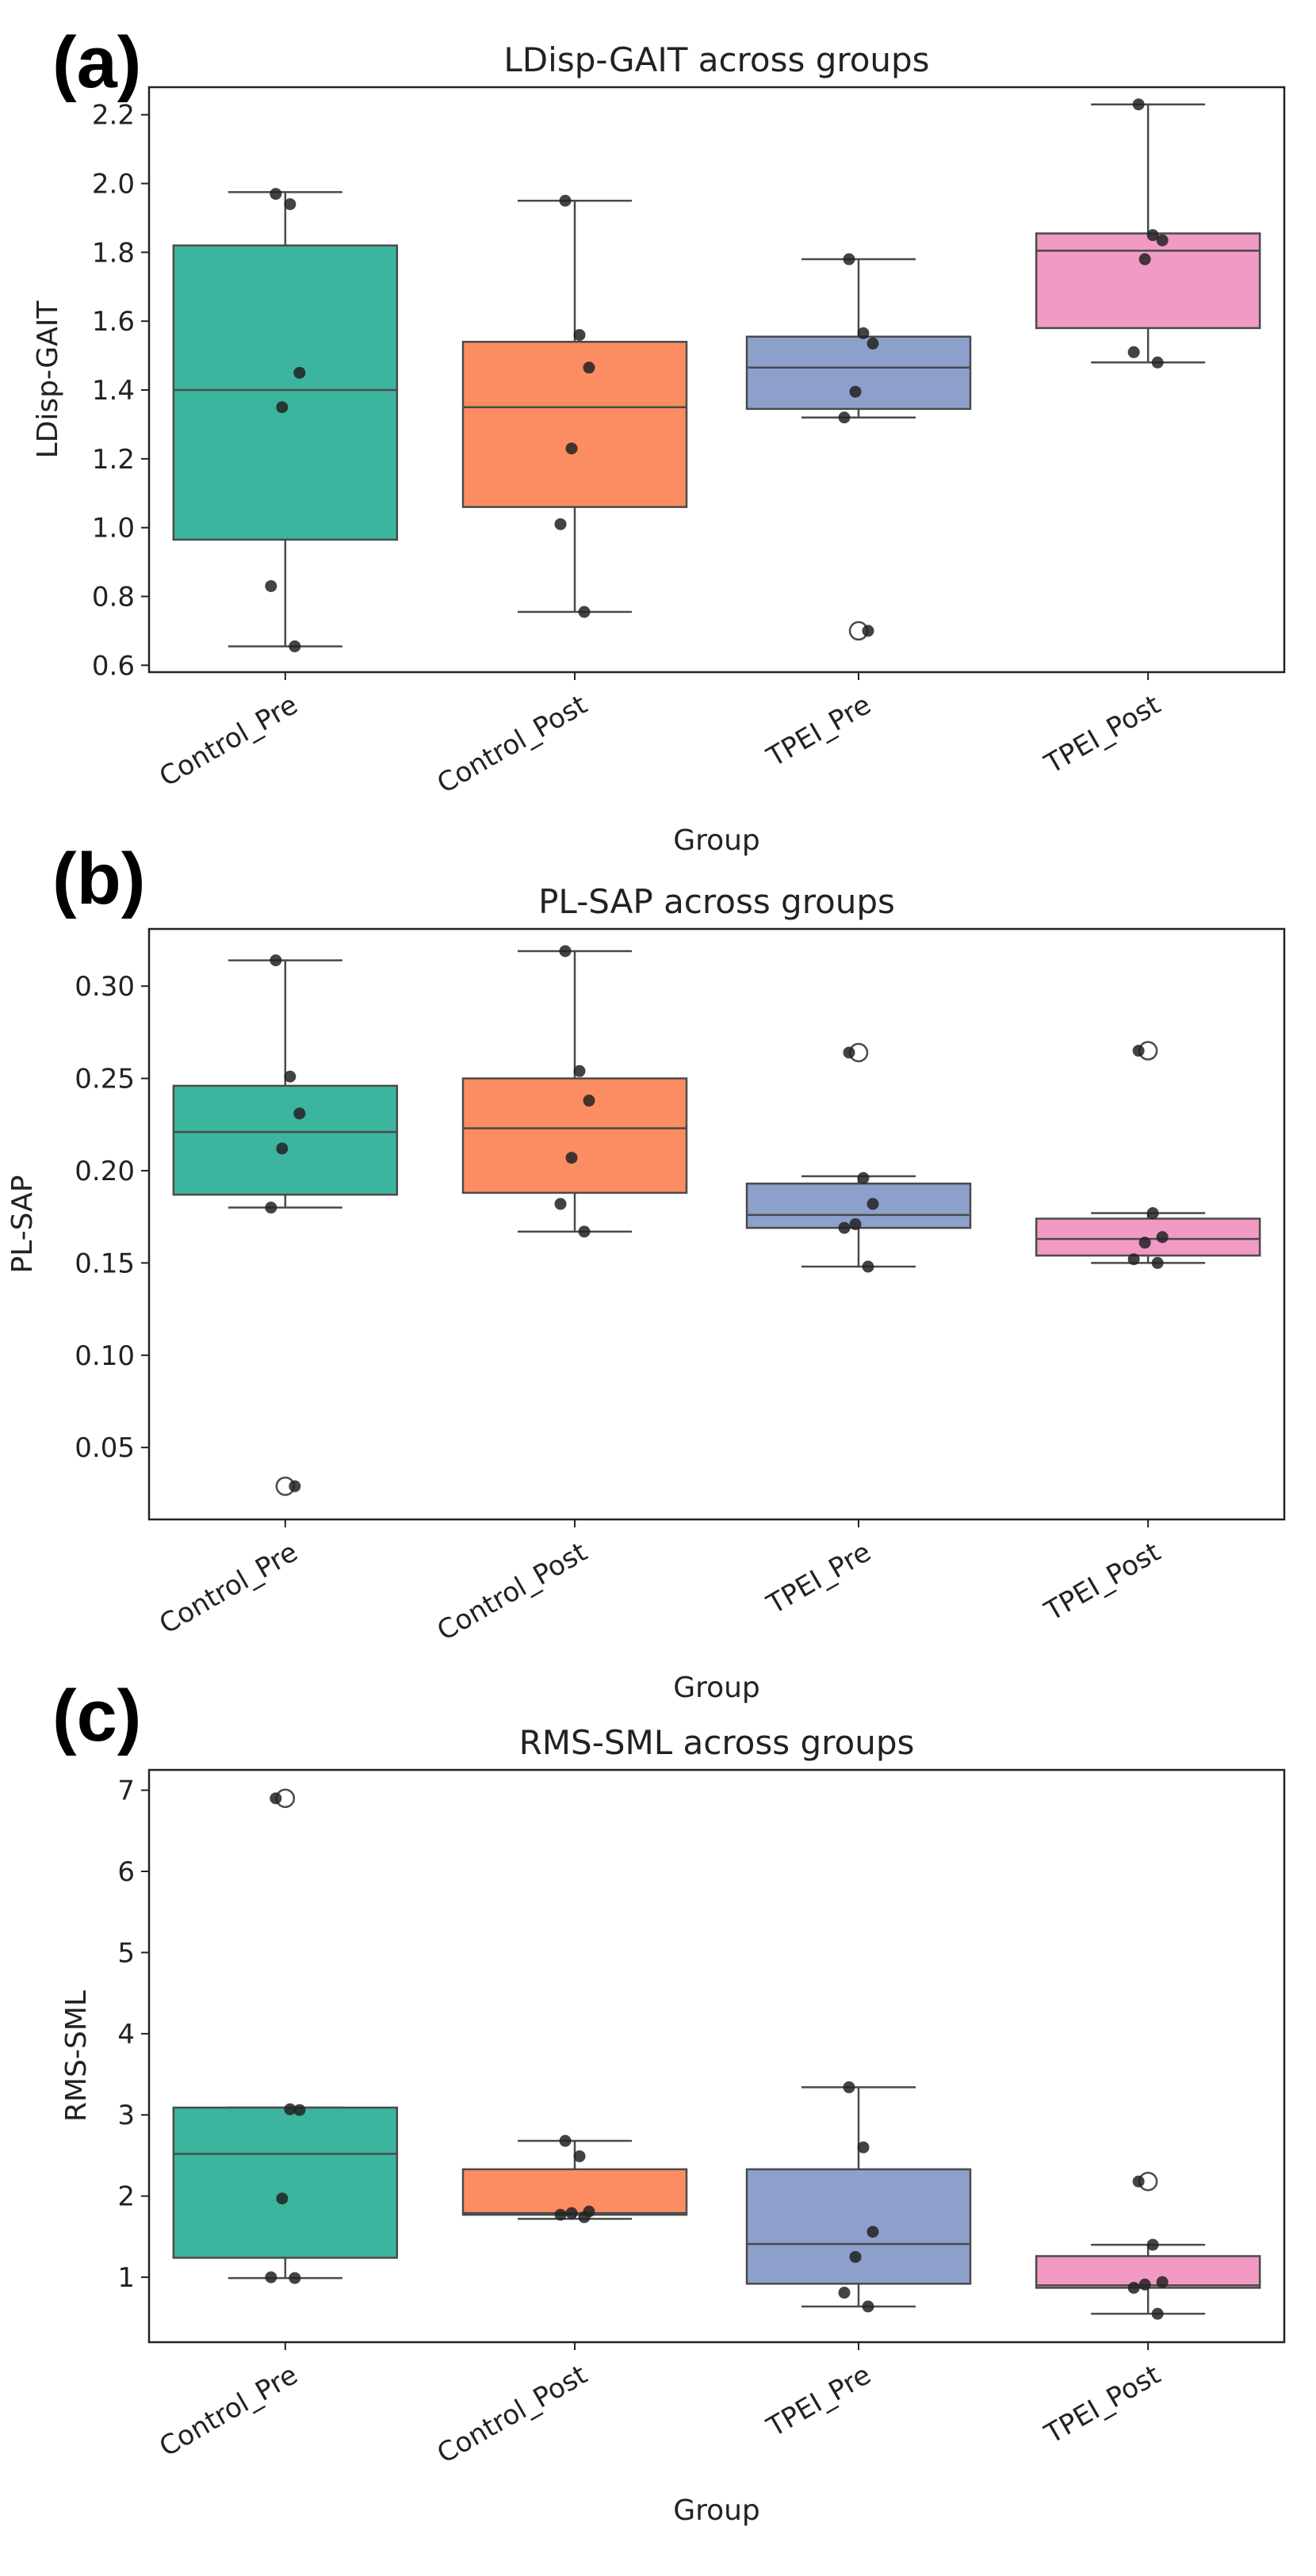 The width and height of the screenshot is (1316, 2576). What do you see at coordinates (105, 1356) in the screenshot?
I see `y-tick-label: 0.10` at bounding box center [105, 1356].